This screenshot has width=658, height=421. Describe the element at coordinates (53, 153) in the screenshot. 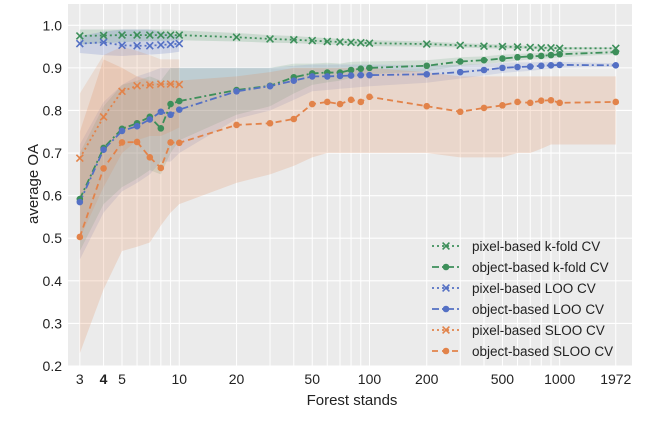

I see `y-tick-label: 0.7` at that location.